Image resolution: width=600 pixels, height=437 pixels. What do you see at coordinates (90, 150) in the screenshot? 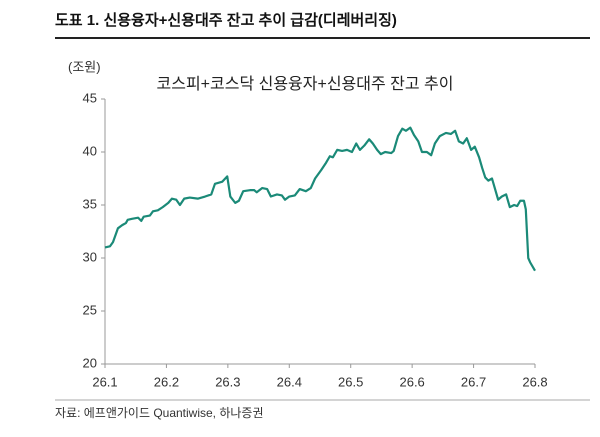
I see `y-tick-label: 40` at bounding box center [90, 150].